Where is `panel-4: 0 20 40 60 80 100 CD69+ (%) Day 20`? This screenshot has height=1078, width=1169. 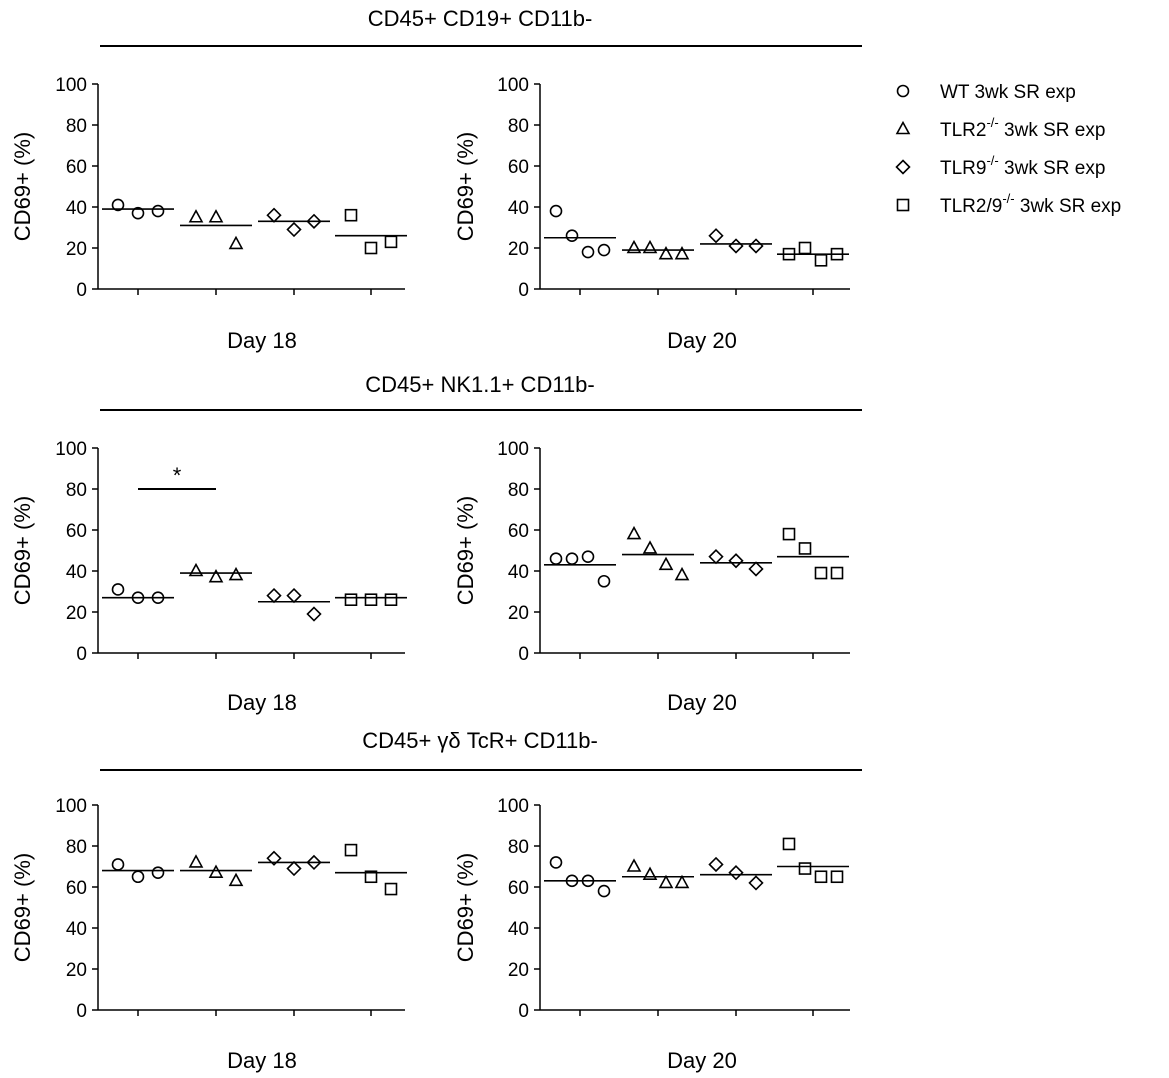 panel-4: 0 20 40 60 80 100 CD69+ (%) Day 20 is located at coordinates (651, 577).